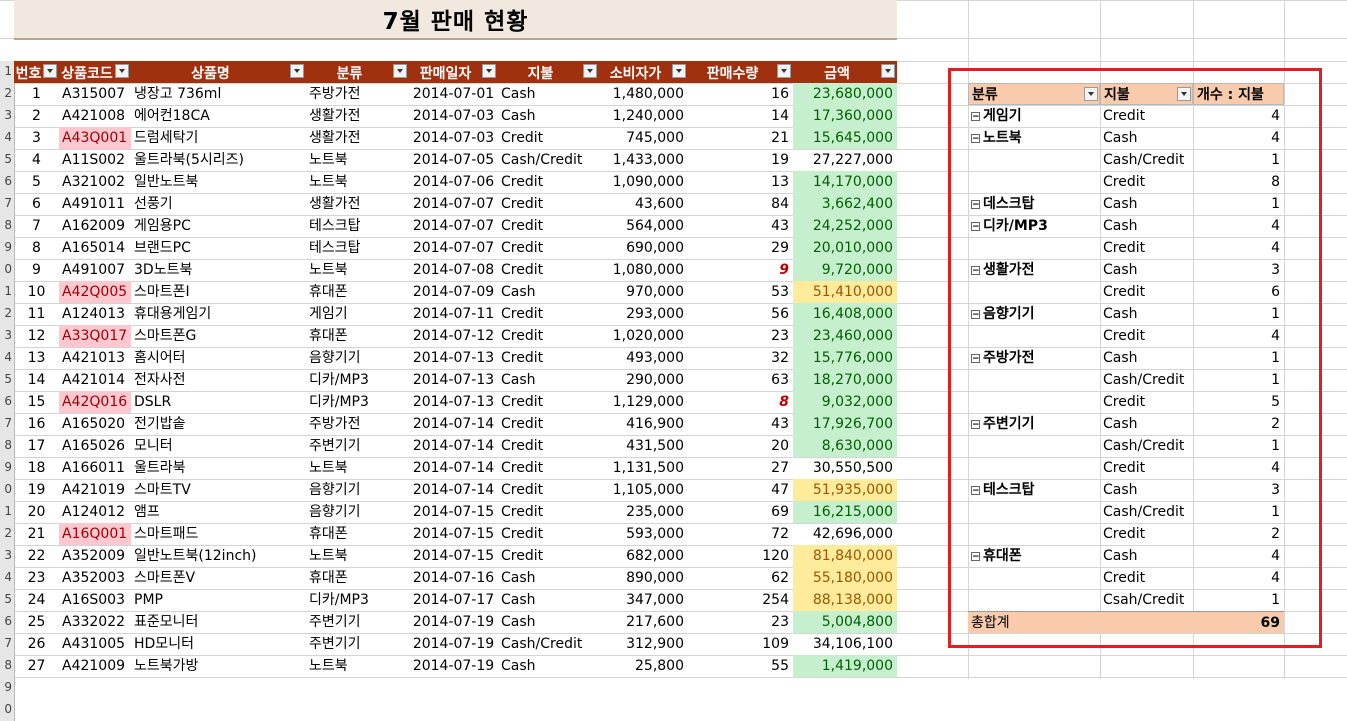 The width and height of the screenshot is (1347, 721). What do you see at coordinates (845, 270) in the screenshot?
I see `cell-amt: 9,720,000` at bounding box center [845, 270].